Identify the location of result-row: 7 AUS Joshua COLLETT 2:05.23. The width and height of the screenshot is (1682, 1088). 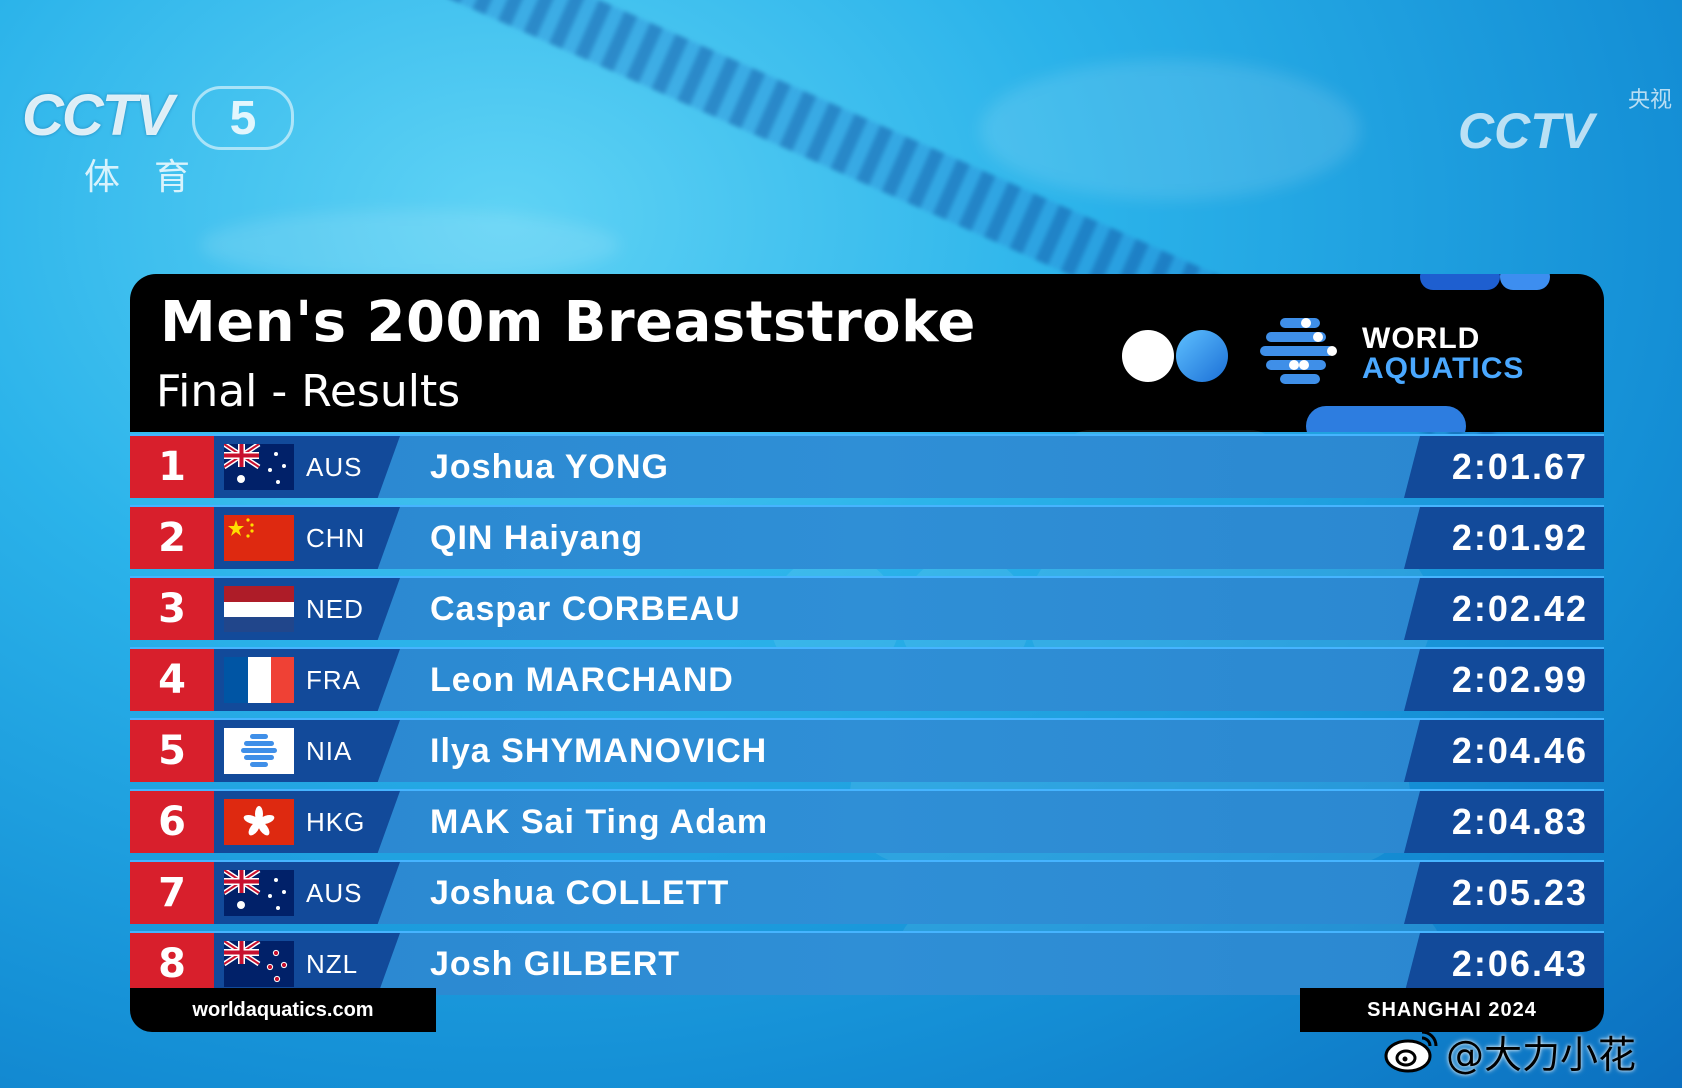
(867, 892).